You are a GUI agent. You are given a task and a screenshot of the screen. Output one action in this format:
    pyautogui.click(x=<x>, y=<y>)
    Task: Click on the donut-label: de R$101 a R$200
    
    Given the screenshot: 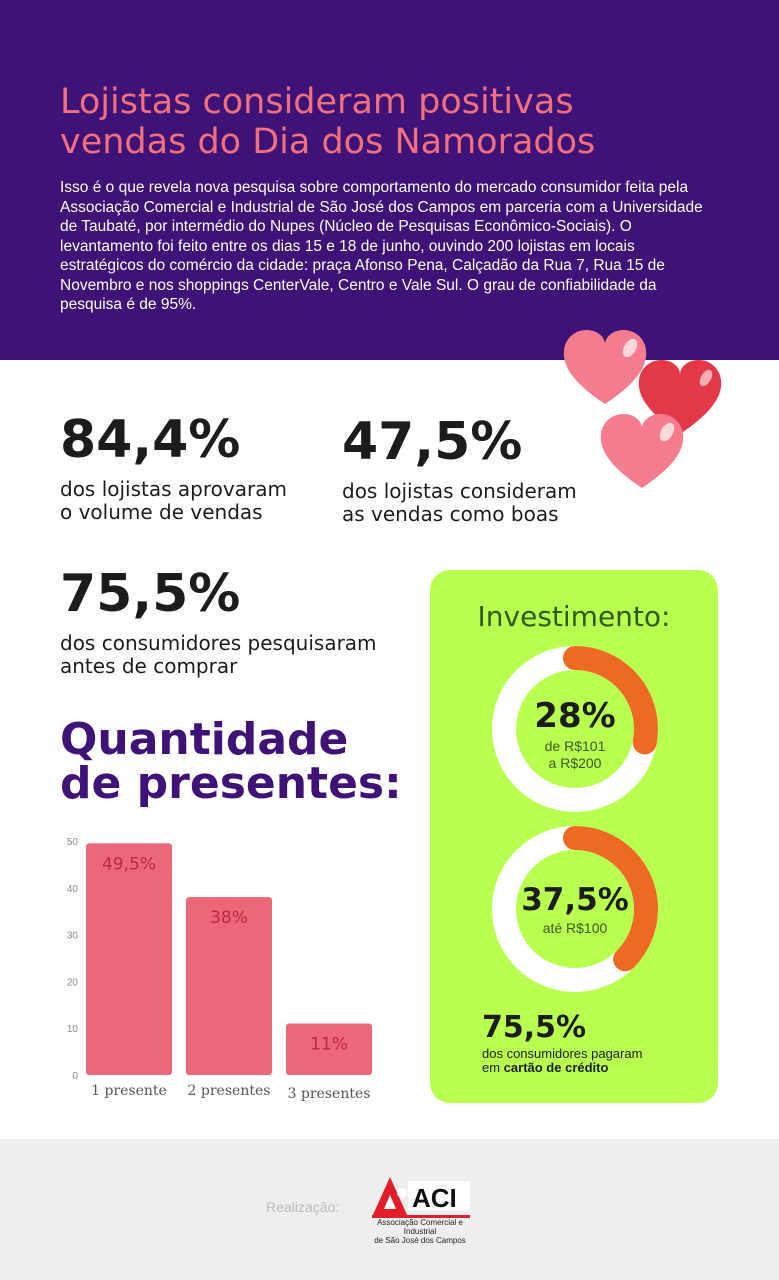 What is the action you would take?
    pyautogui.click(x=575, y=755)
    